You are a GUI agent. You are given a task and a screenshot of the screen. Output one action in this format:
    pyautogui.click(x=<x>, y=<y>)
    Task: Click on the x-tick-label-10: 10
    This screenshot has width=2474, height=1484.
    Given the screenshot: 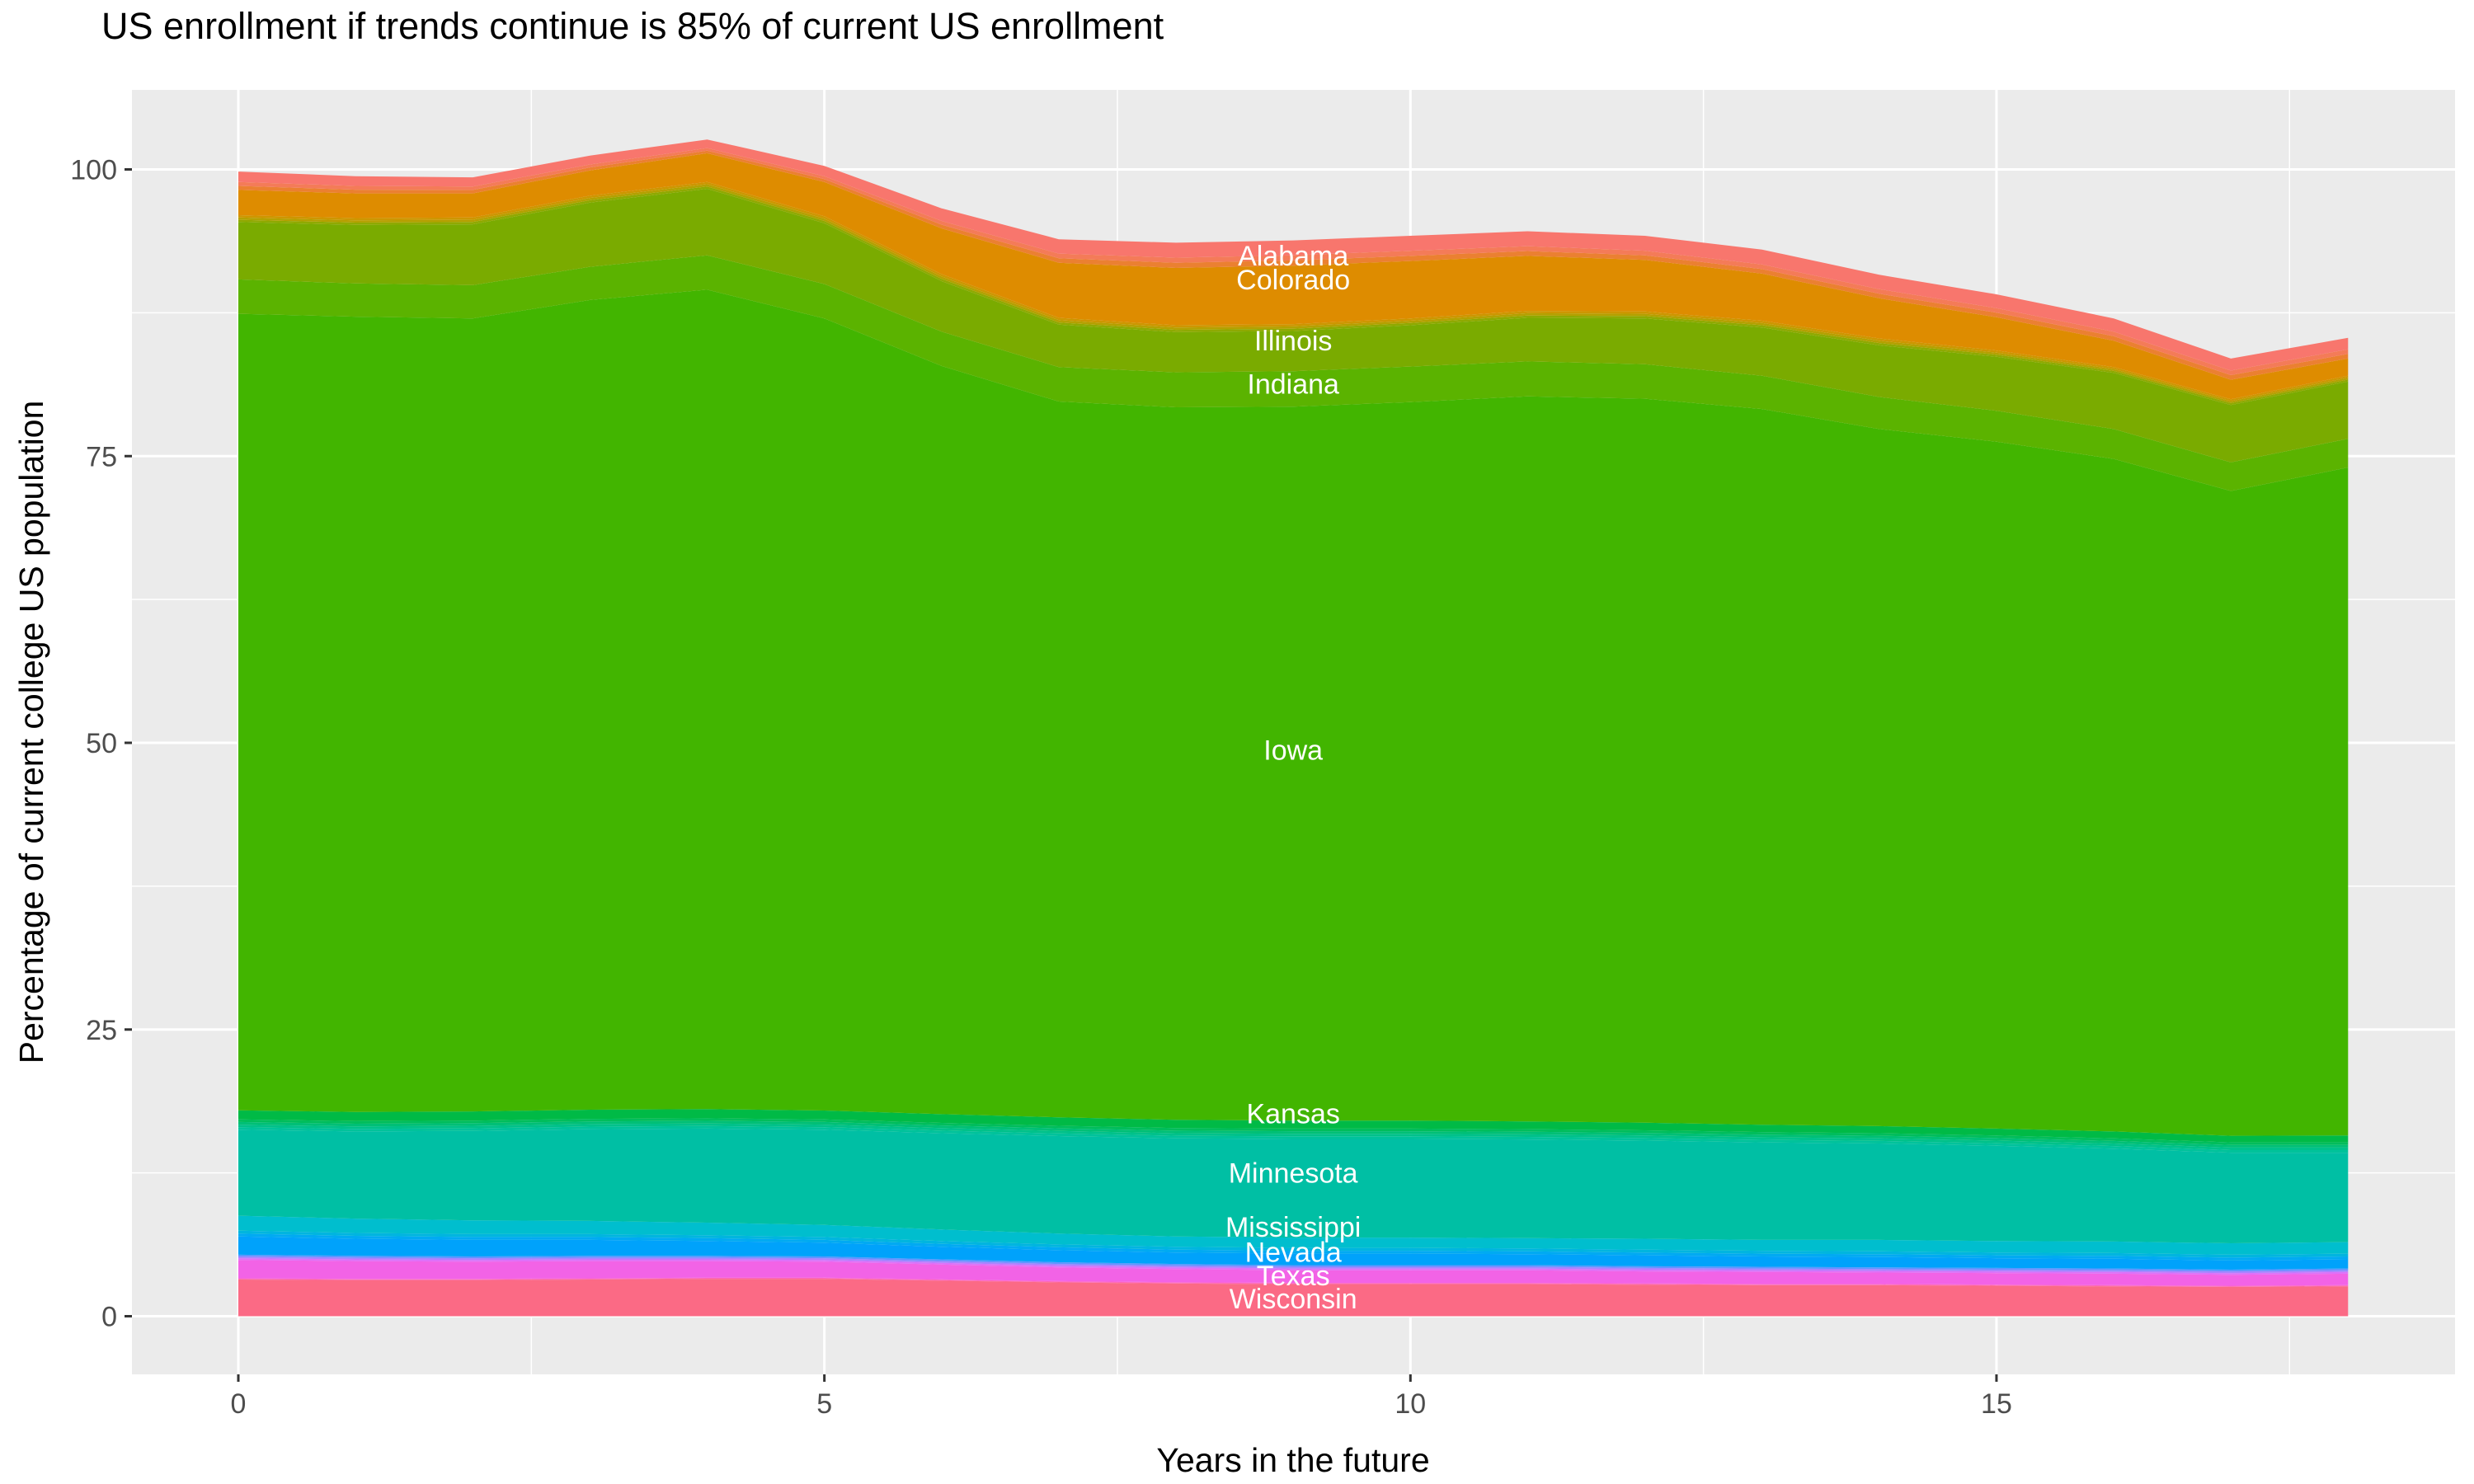 What is the action you would take?
    pyautogui.click(x=1410, y=1404)
    